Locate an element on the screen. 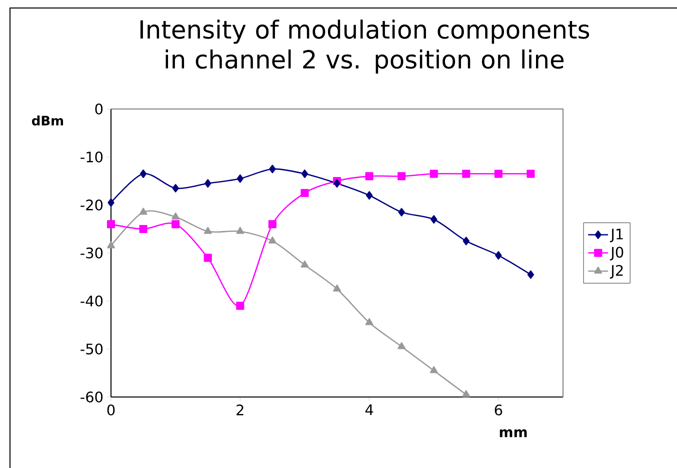 Image resolution: width=677 pixels, height=468 pixels. y-tick-label: -50 is located at coordinates (91, 349).